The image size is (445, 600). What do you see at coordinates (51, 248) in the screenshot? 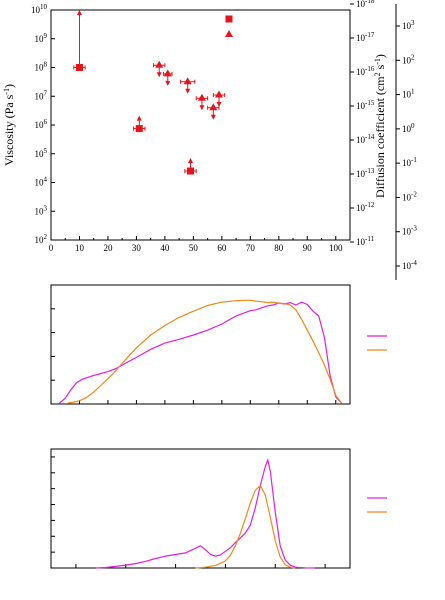
I see `x-tick-label: 0` at bounding box center [51, 248].